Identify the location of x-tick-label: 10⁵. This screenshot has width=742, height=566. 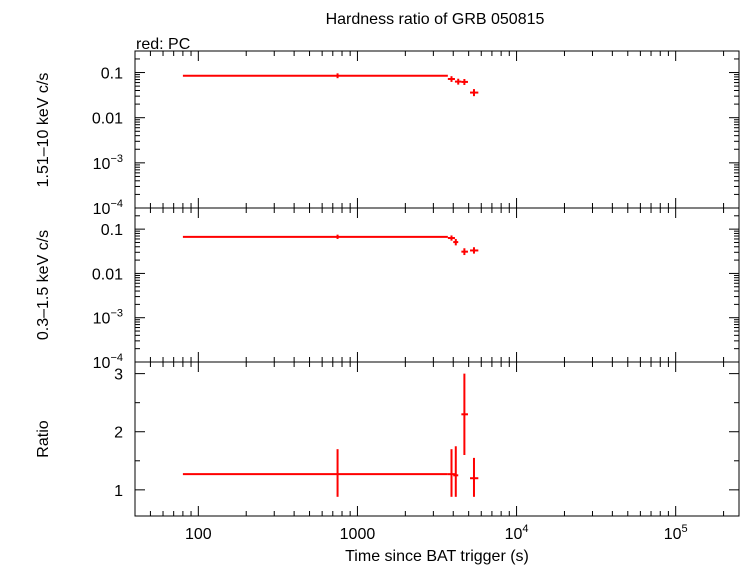
(676, 533).